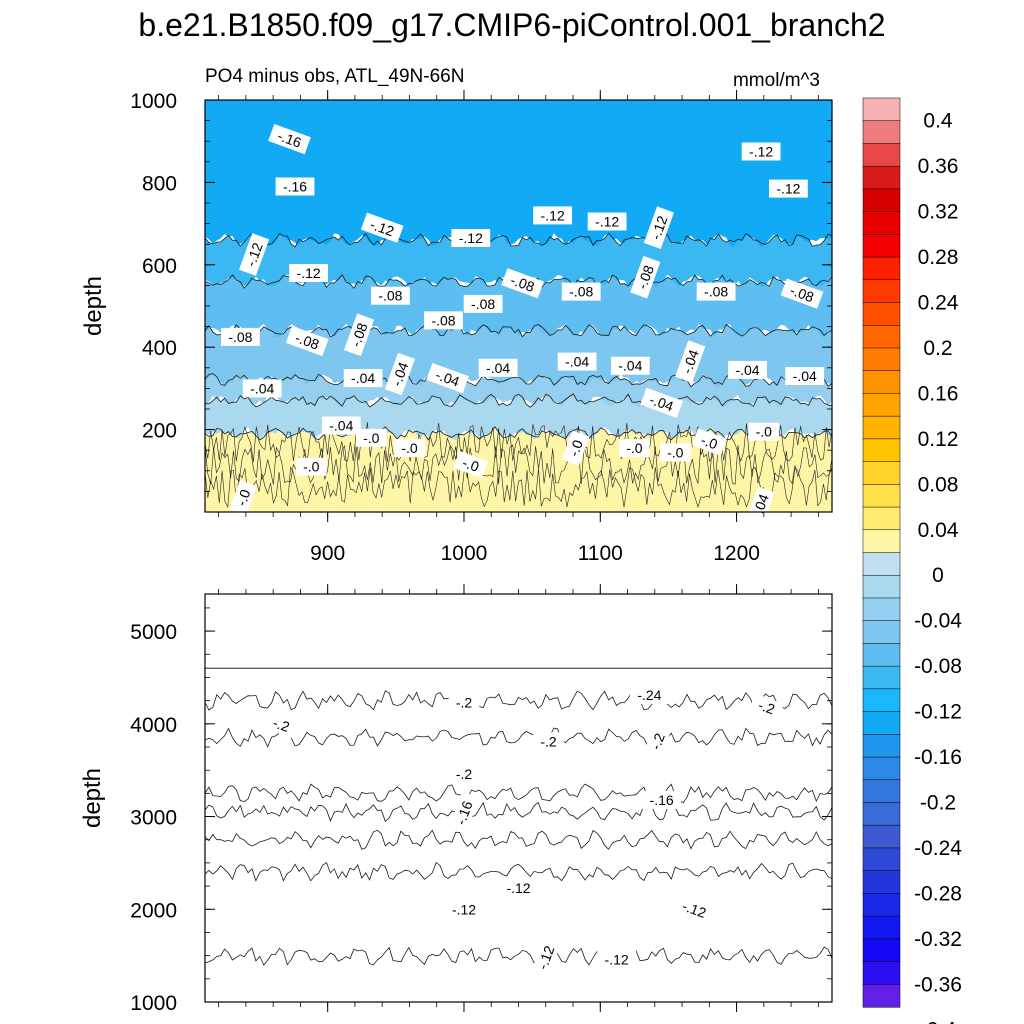 The width and height of the screenshot is (1024, 1024). Describe the element at coordinates (938, 712) in the screenshot. I see `colorbar-label: -0.12` at that location.